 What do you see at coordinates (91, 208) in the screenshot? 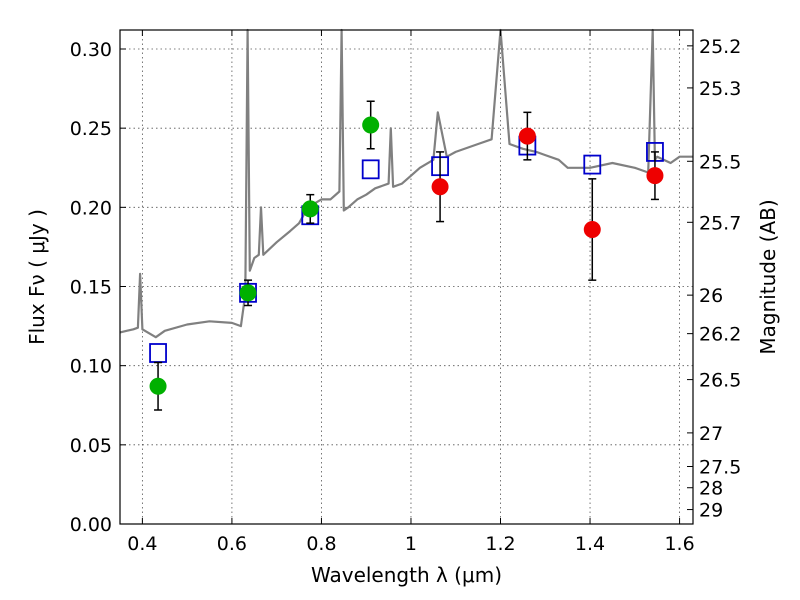
I see `y-tick-label: 0.20` at bounding box center [91, 208].